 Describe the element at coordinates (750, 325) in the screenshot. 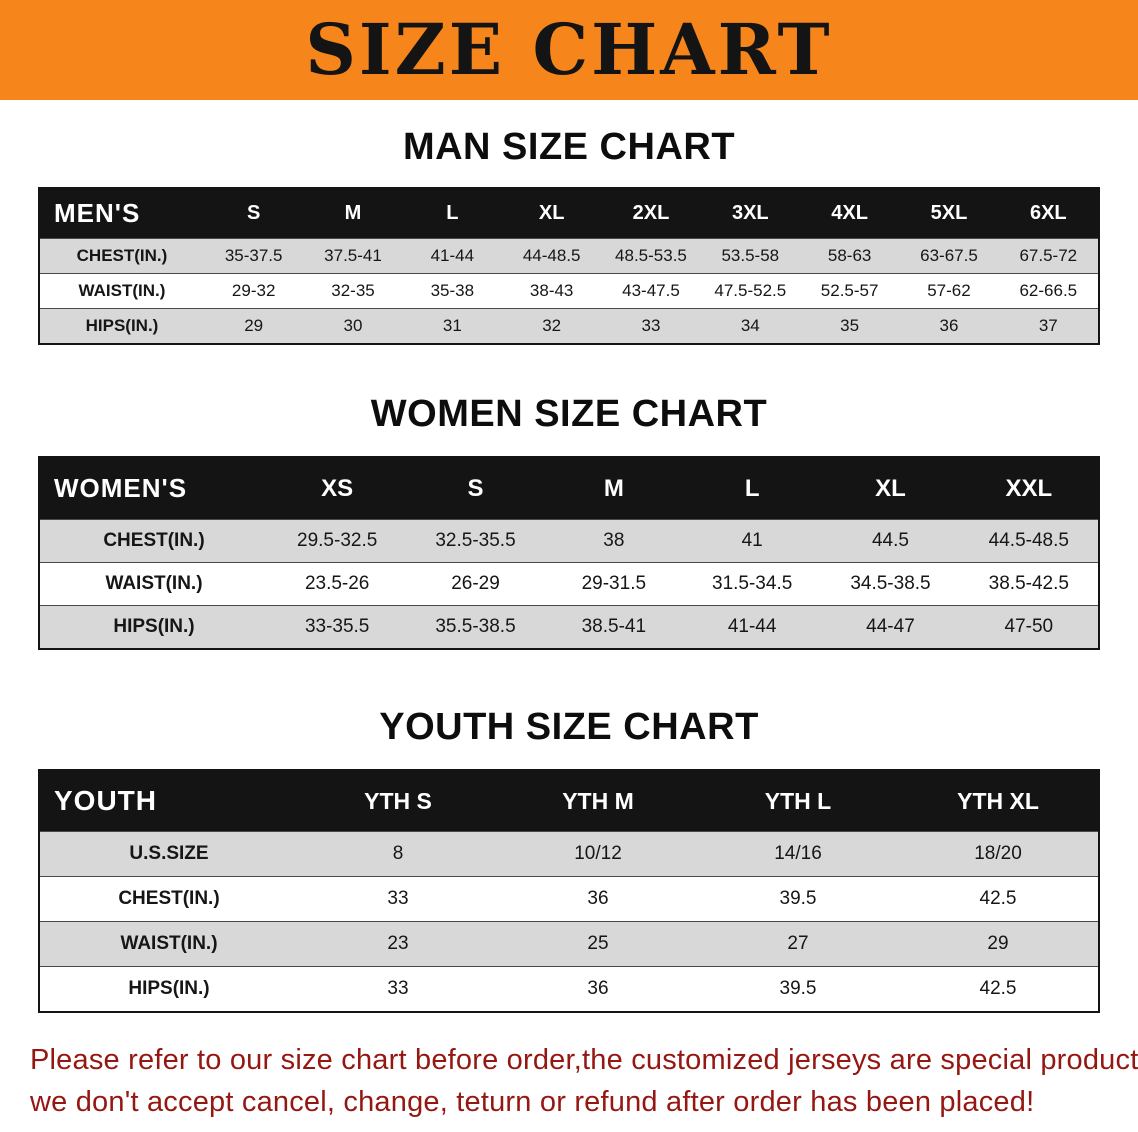

I see `value-cell: 34` at that location.